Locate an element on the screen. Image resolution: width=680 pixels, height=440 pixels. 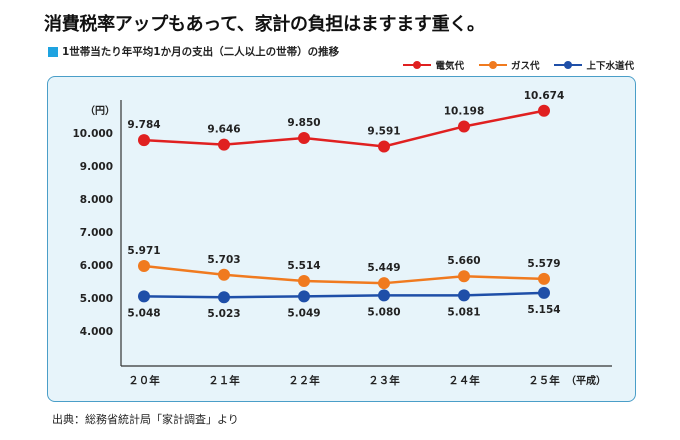
chart-subtitle-text: 1世帯当たり年平均1か月の支出（二人以上の世帯）の推移 is located at coordinates (201, 52).